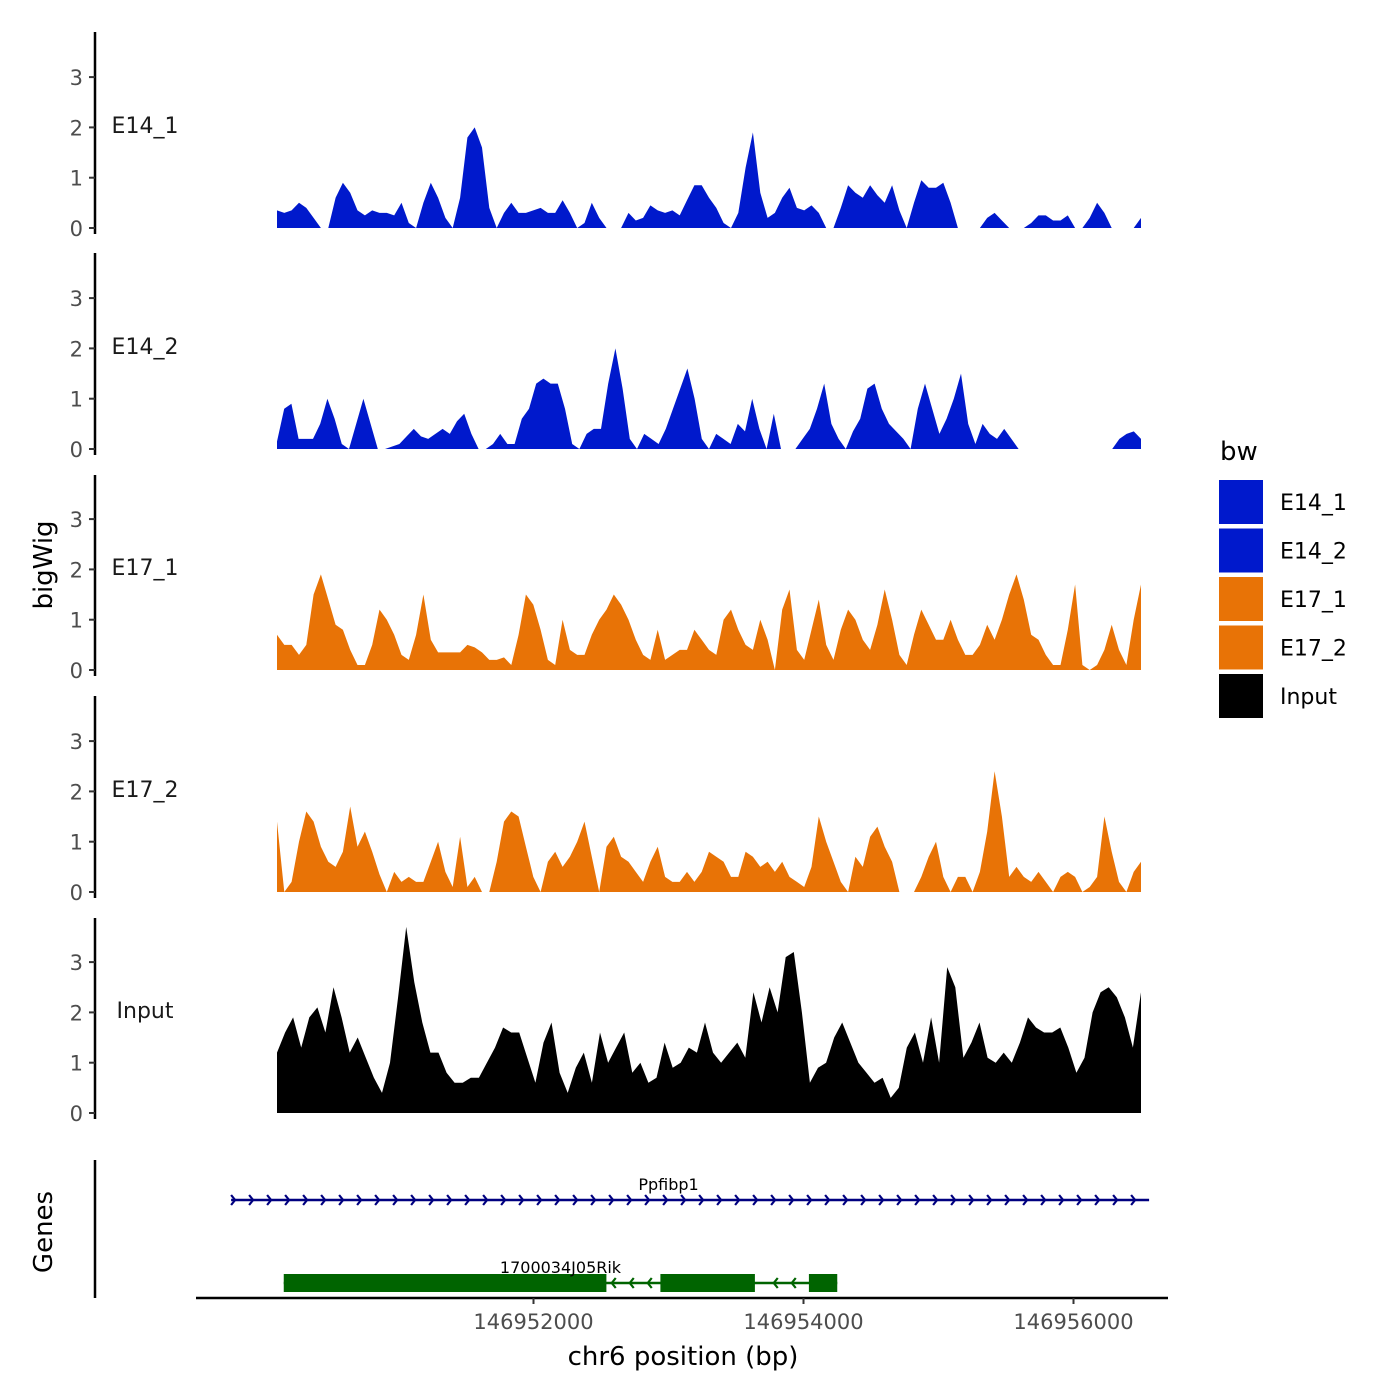 Image resolution: width=1400 pixels, height=1400 pixels. I want to click on x-tick-label: 146956000, so click(1073, 1322).